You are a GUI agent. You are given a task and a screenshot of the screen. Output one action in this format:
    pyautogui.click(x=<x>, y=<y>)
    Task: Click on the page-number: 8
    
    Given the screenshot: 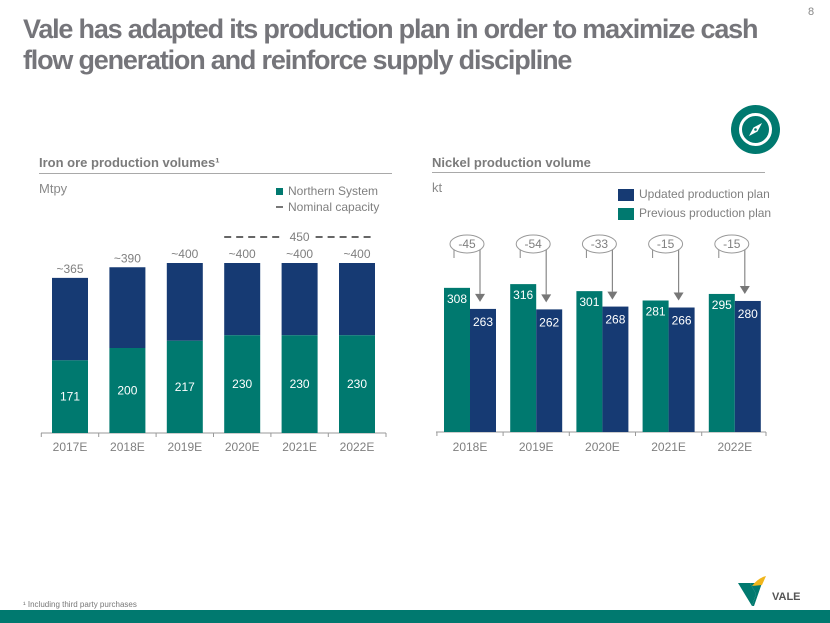 What is the action you would take?
    pyautogui.click(x=811, y=12)
    